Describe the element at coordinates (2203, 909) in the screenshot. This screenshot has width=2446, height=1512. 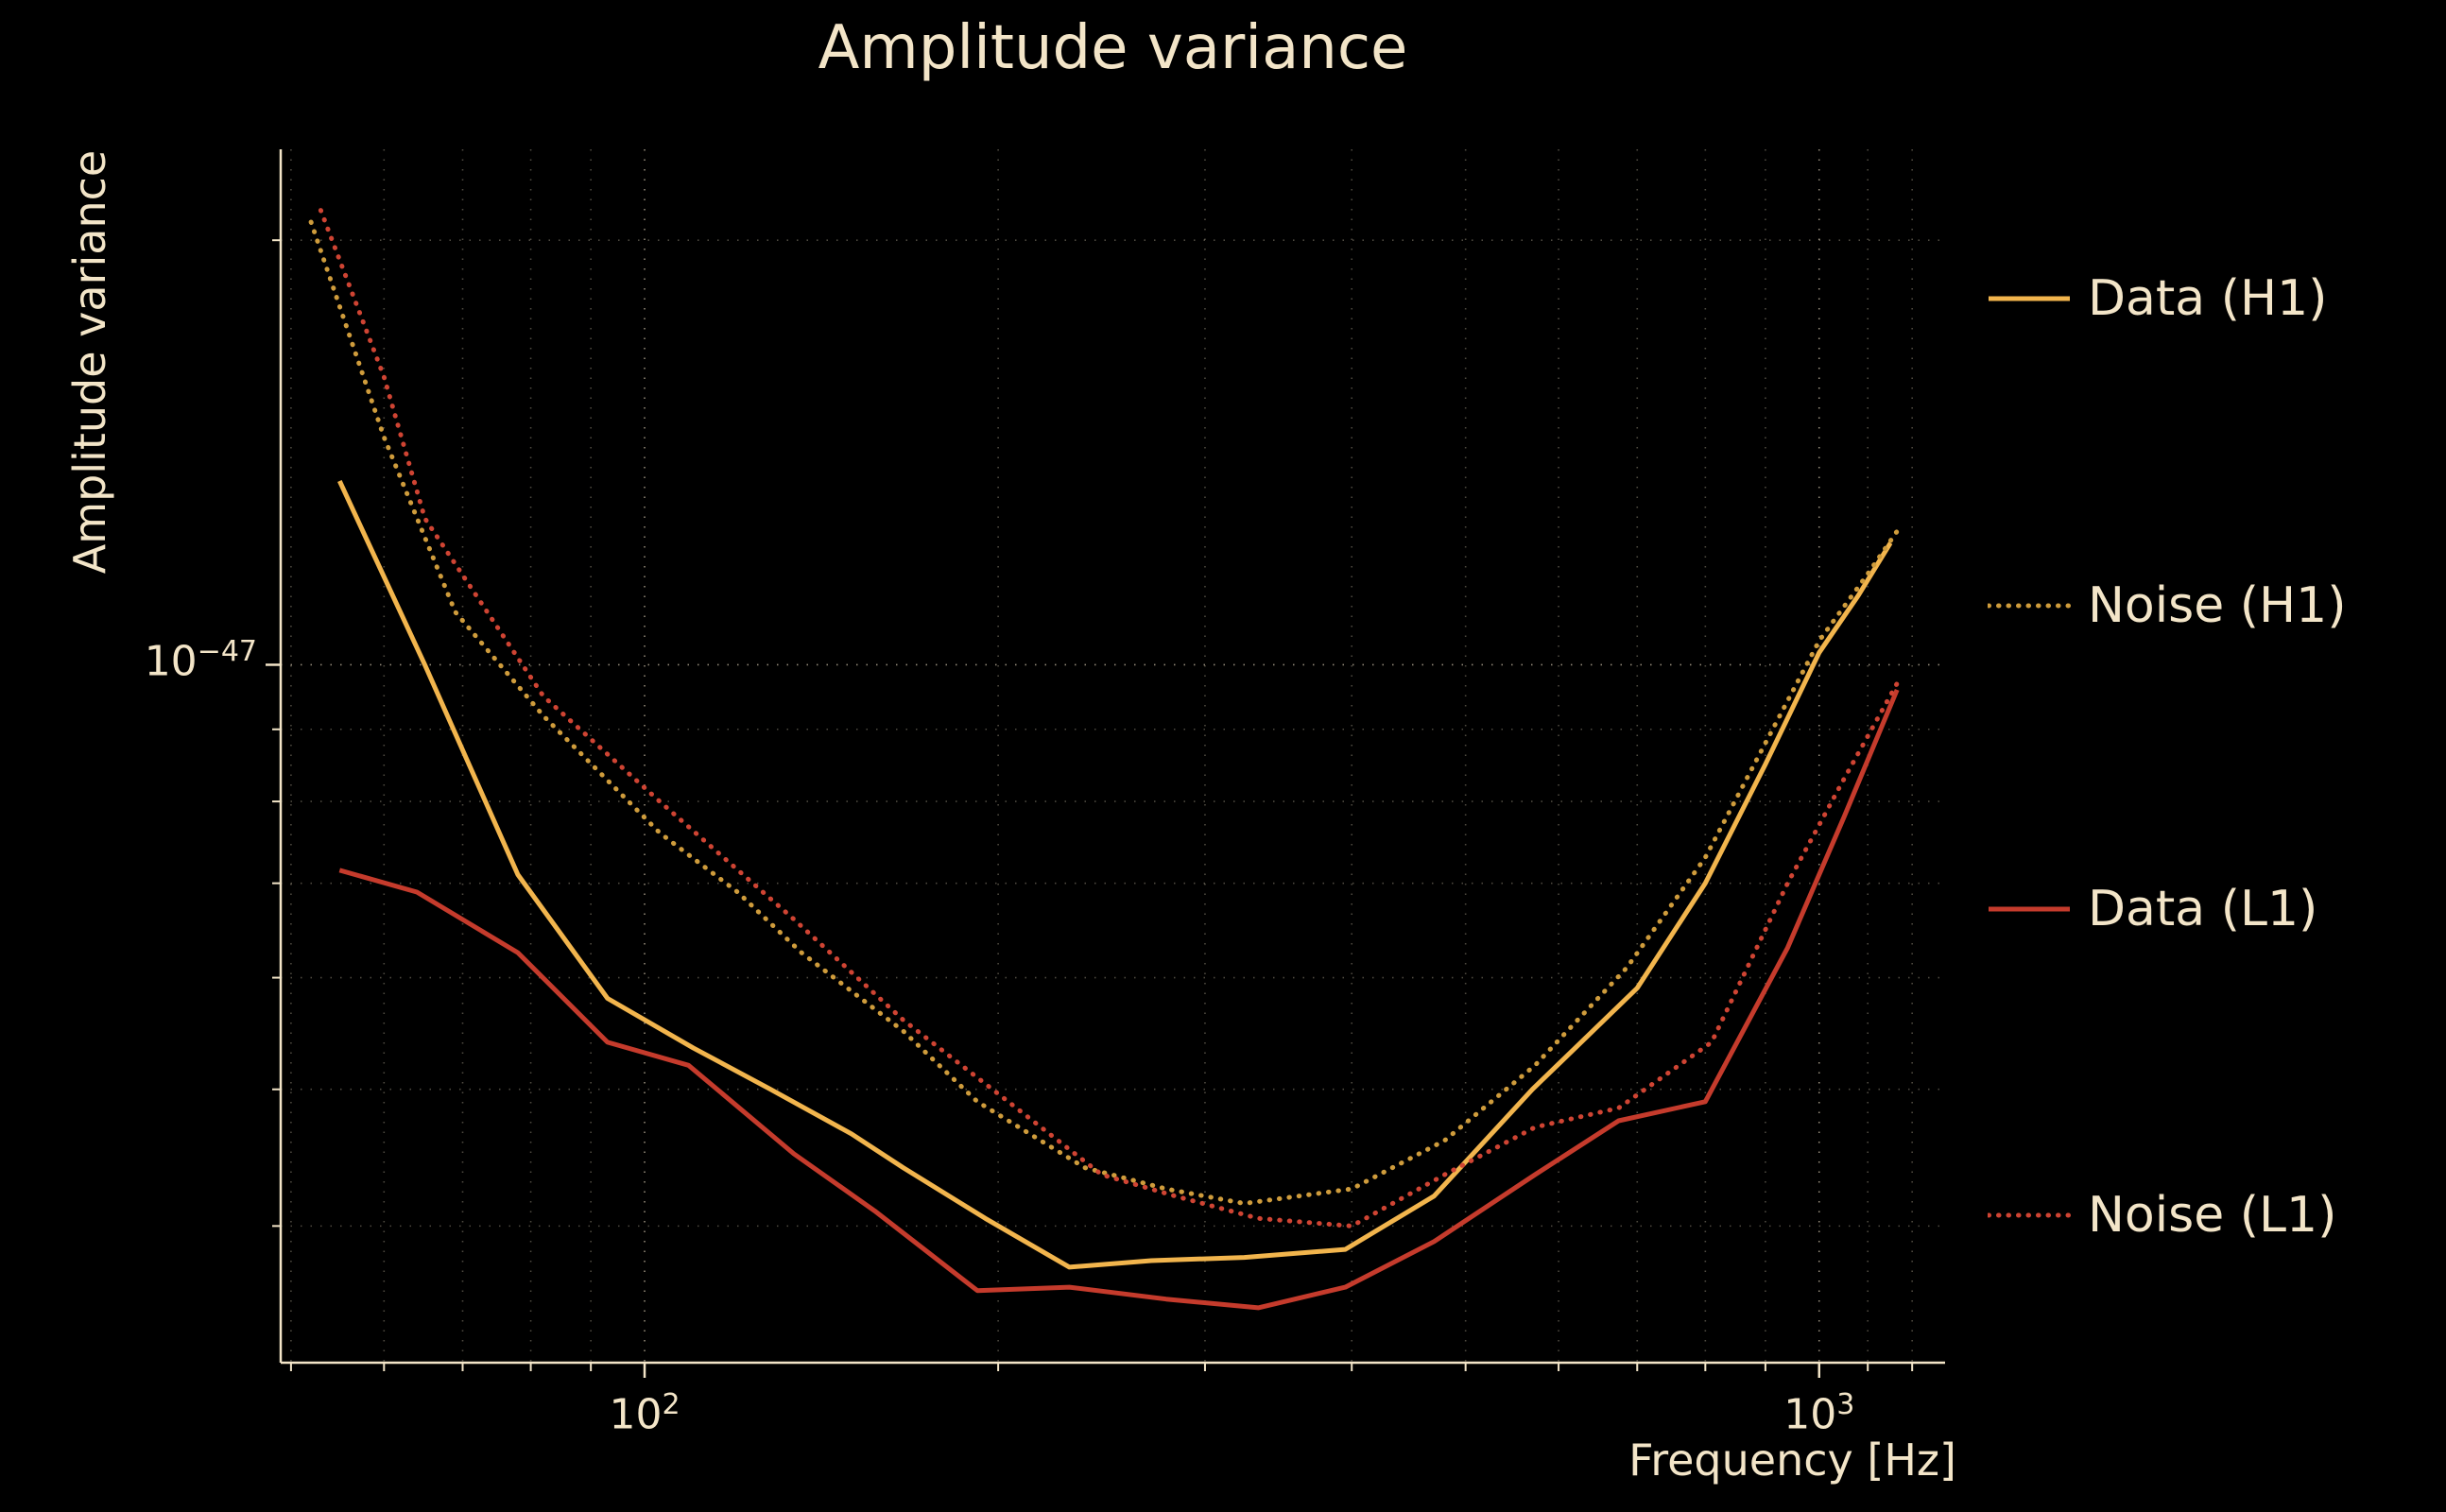
I see `legend-label: Data (L1)` at that location.